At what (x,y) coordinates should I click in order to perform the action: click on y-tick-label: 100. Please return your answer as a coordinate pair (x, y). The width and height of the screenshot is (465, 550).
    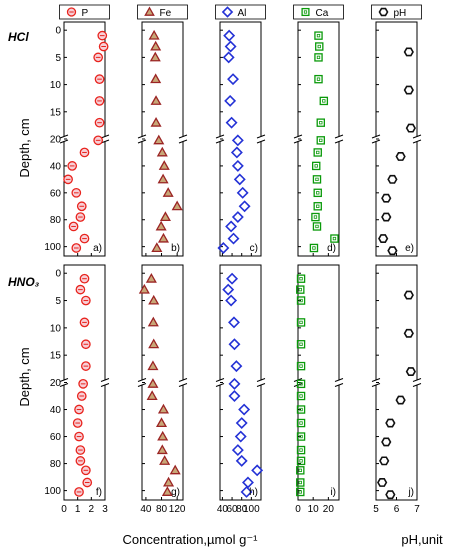
    Looking at the image, I should click on (52, 491).